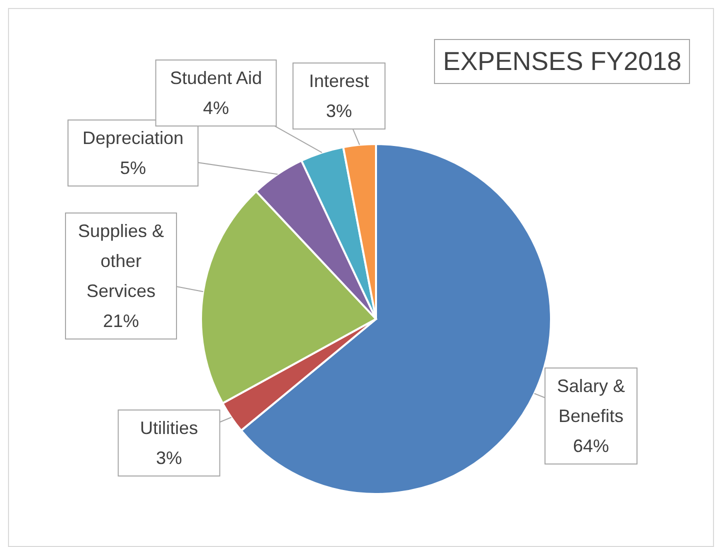 This screenshot has height=547, width=716. I want to click on slice-label: Student Aid, so click(216, 78).